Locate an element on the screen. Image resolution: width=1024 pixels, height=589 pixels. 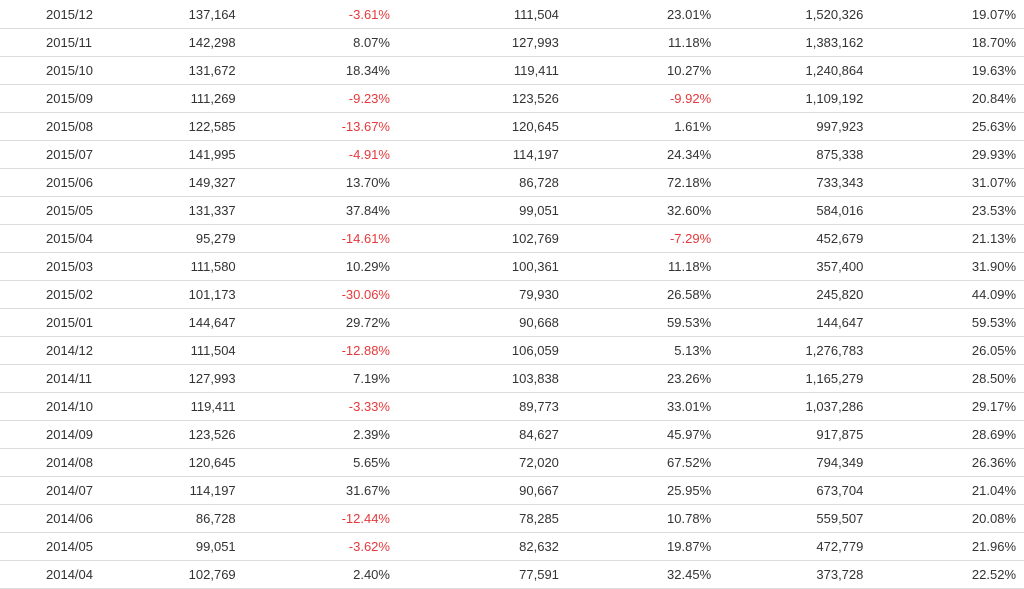
month-cell: 2014/09 is located at coordinates (49, 434).